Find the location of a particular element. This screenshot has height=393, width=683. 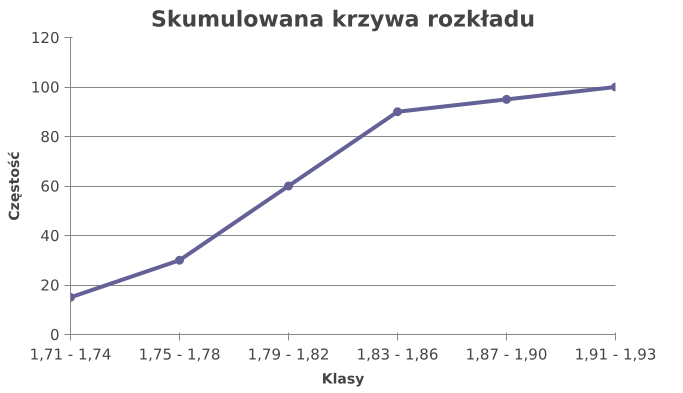

x-tick-label: 1,87 - 1,90 is located at coordinates (507, 355).